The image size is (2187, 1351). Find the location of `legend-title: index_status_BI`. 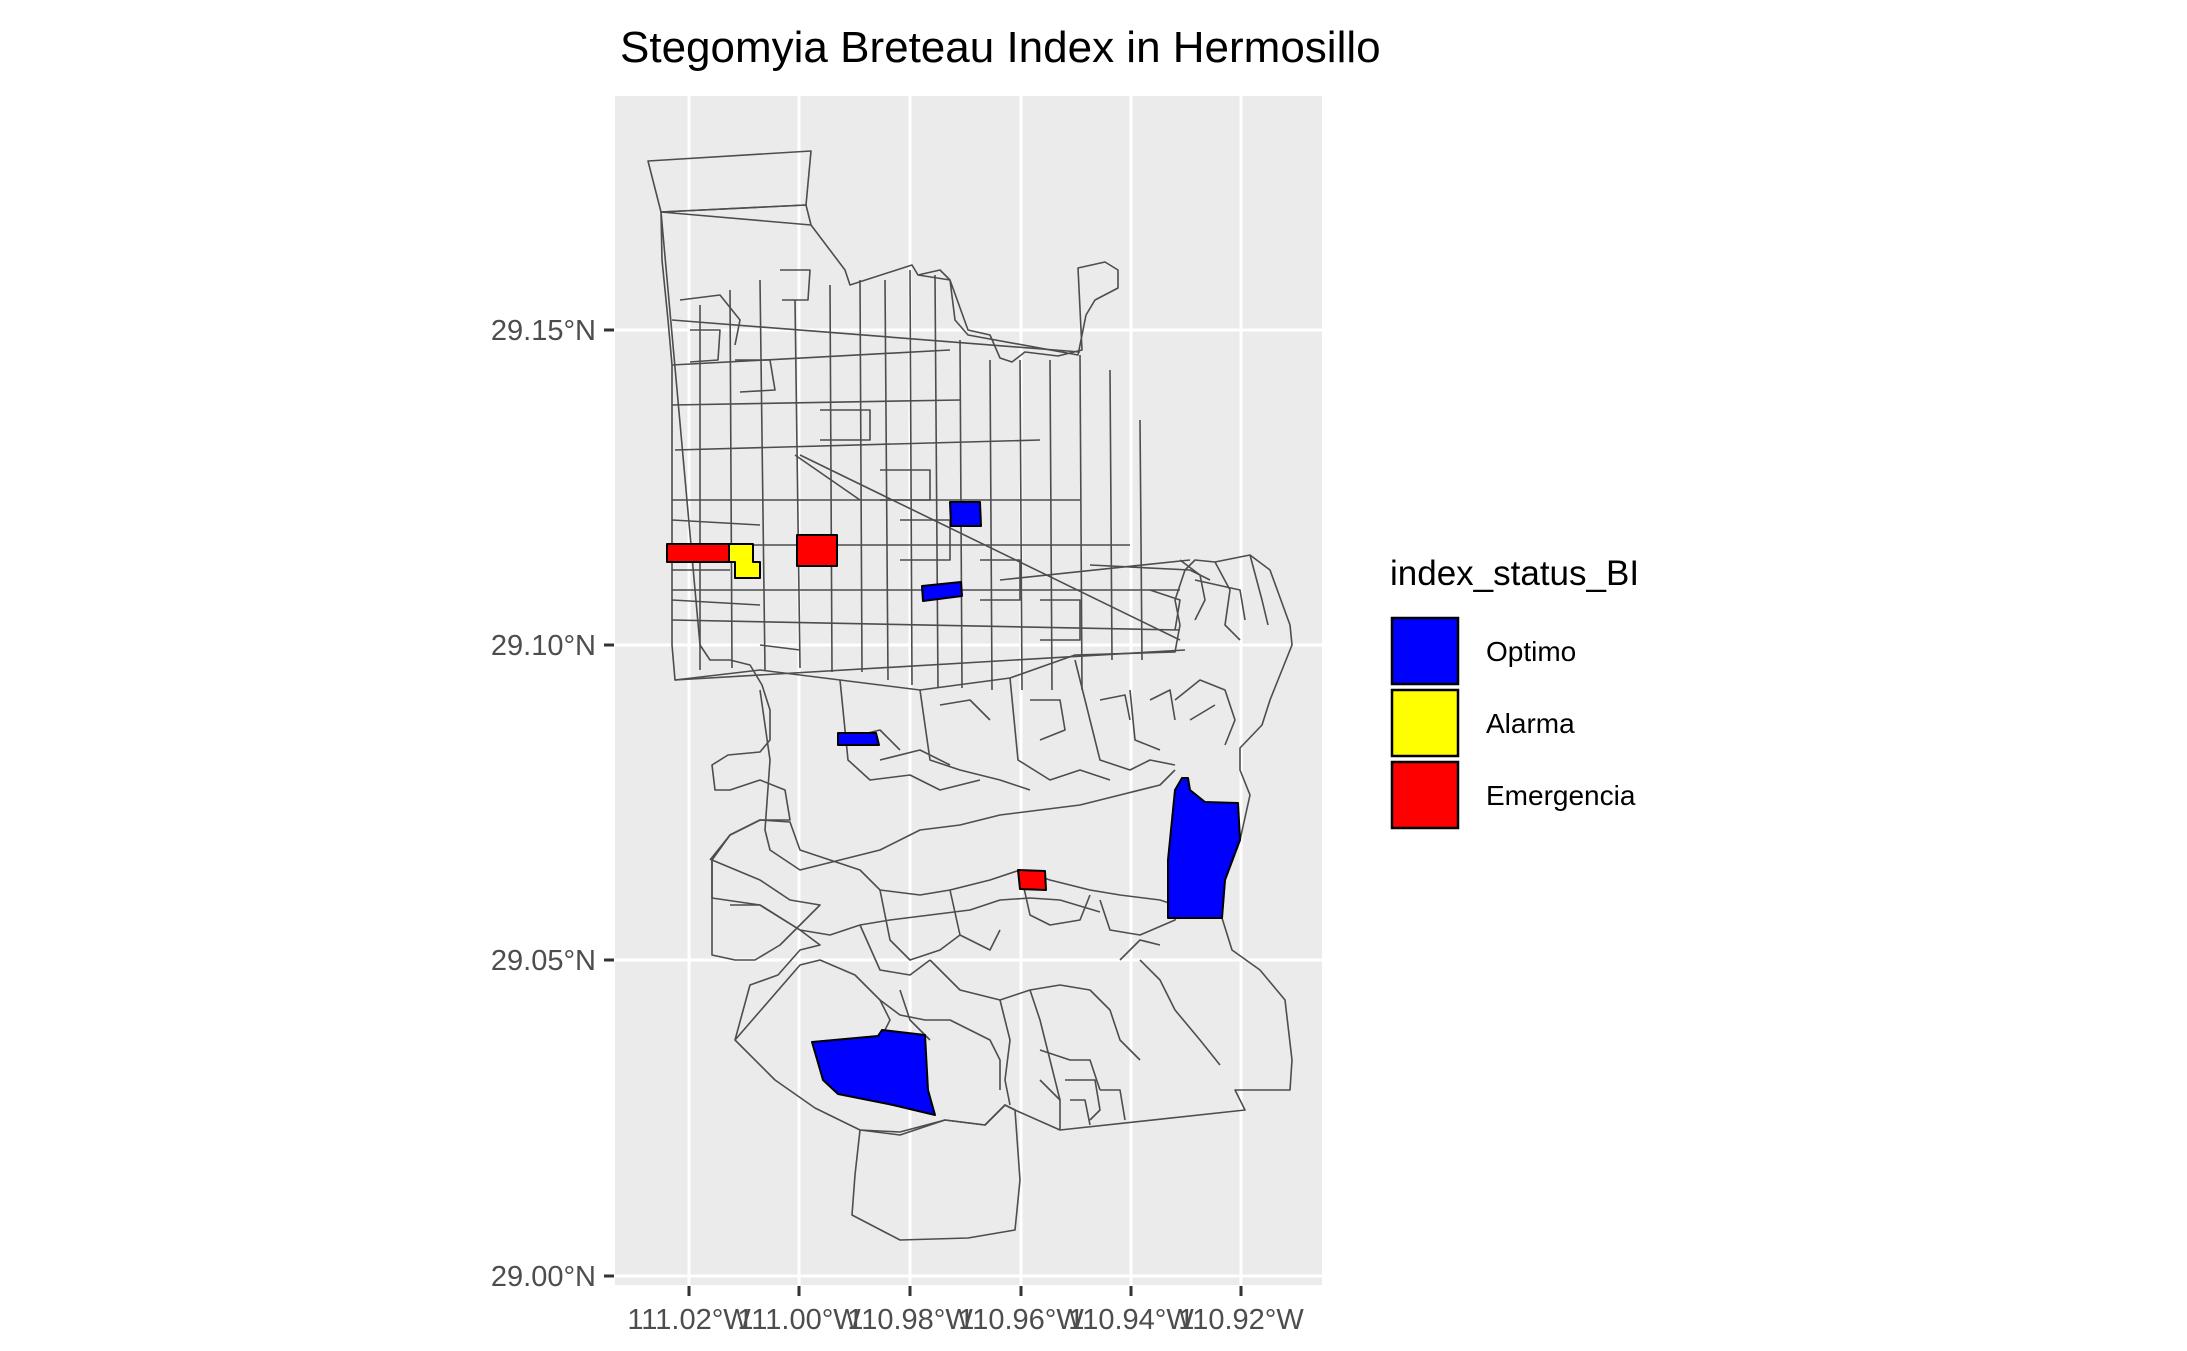

legend-title: index_status_BI is located at coordinates (1514, 573).